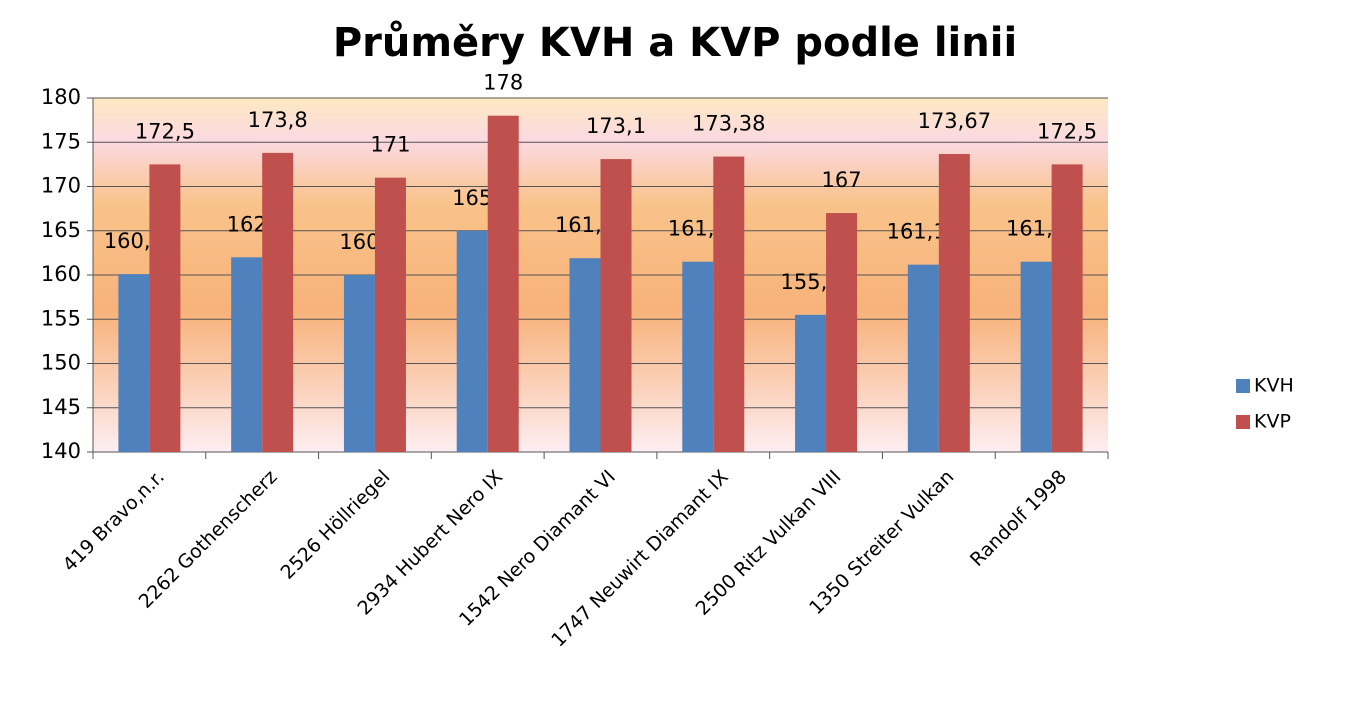 The height and width of the screenshot is (722, 1352). I want to click on y-tick-label: 175, so click(61, 141).